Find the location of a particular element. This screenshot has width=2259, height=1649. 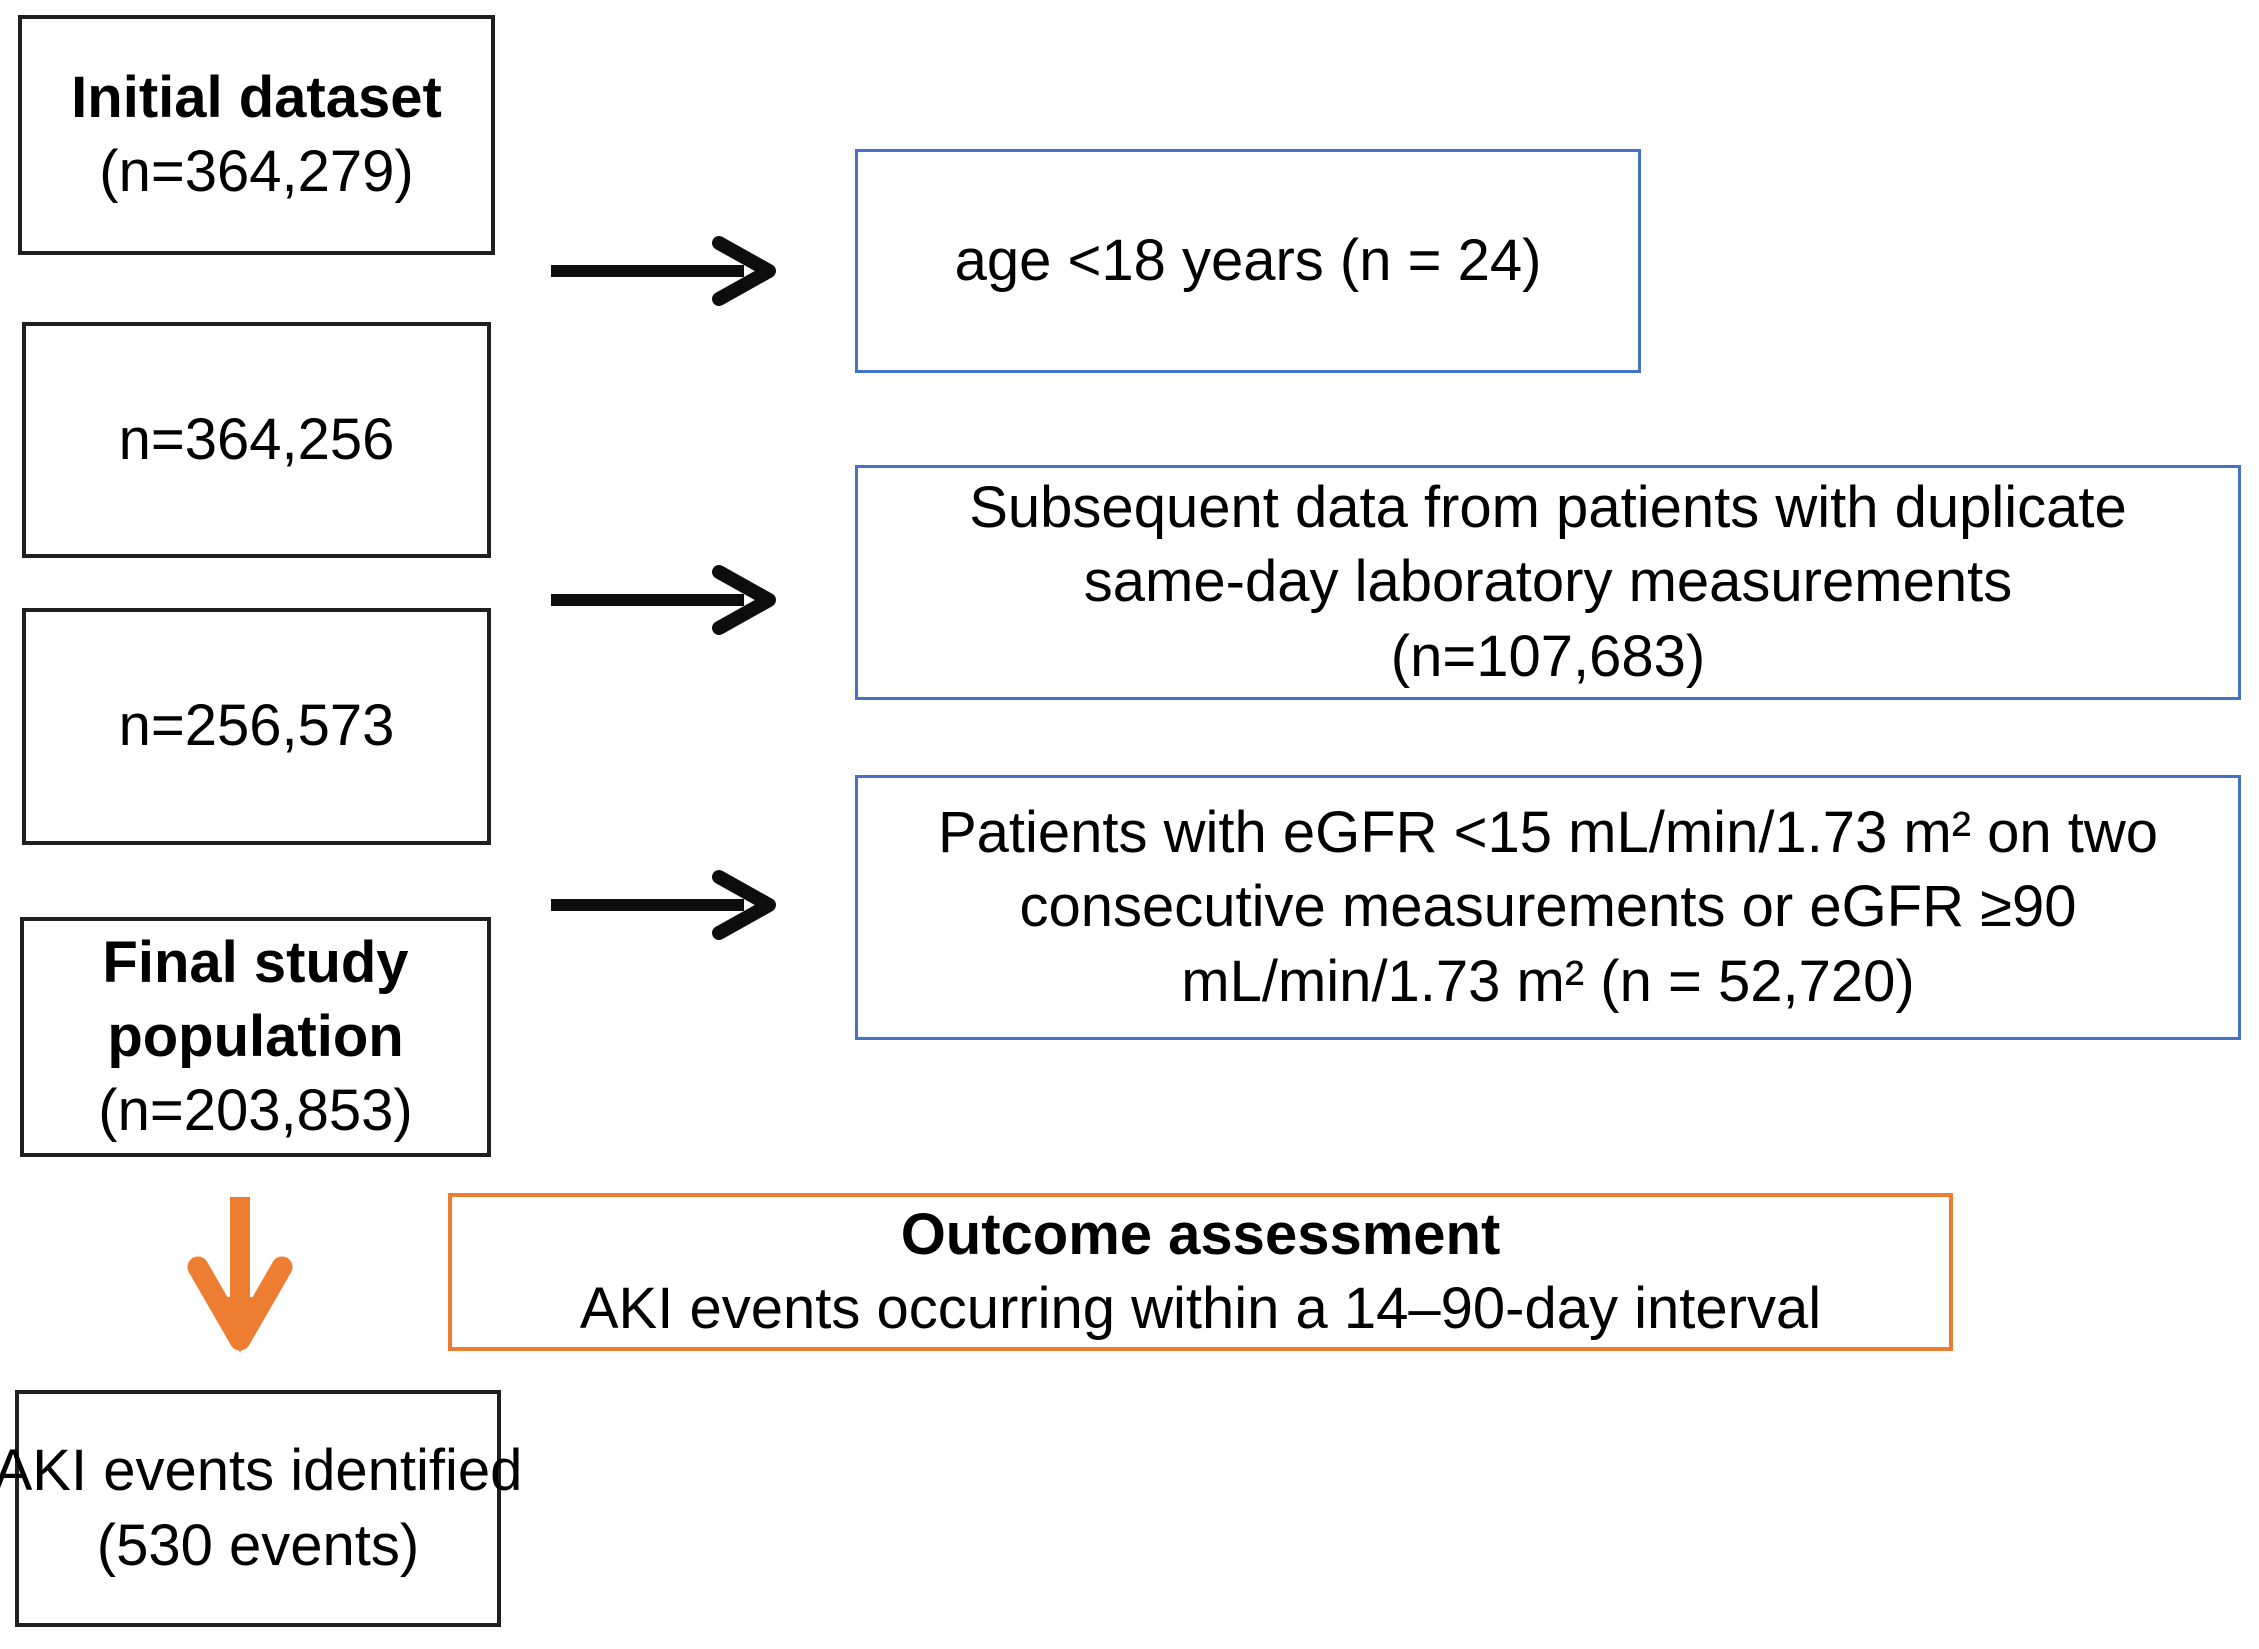

box-title: Initial dataset is located at coordinates (256, 97).